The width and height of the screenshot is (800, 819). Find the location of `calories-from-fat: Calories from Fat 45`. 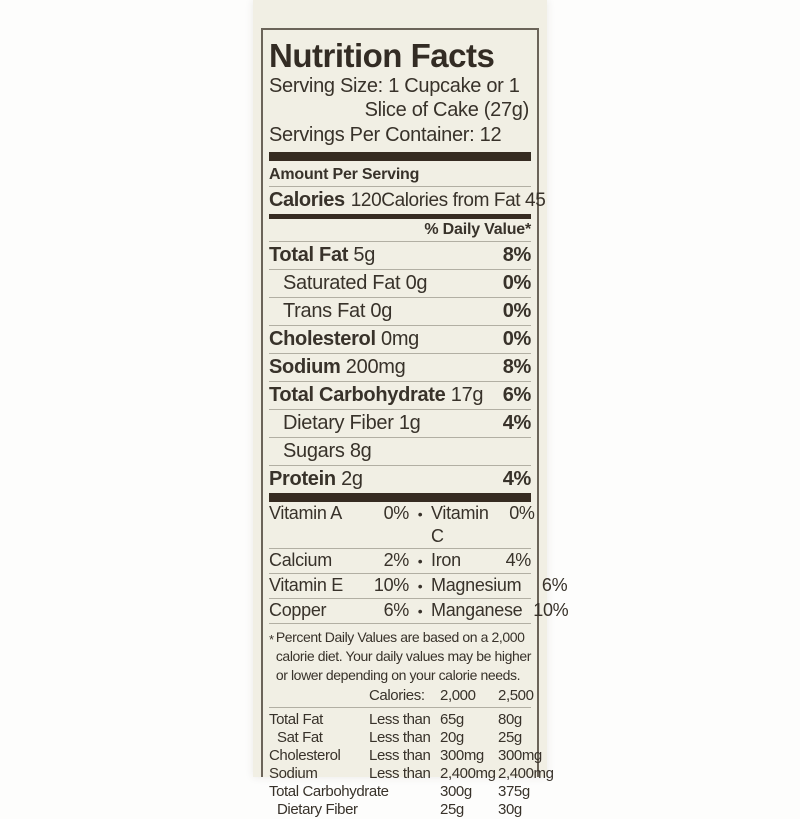

calories-from-fat: Calories from Fat 45 is located at coordinates (463, 200).